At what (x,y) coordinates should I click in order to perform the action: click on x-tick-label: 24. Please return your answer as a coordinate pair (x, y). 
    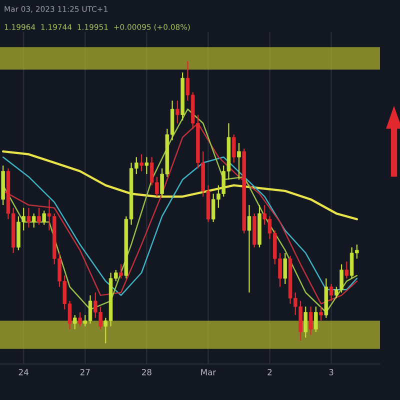
    Looking at the image, I should click on (23, 372).